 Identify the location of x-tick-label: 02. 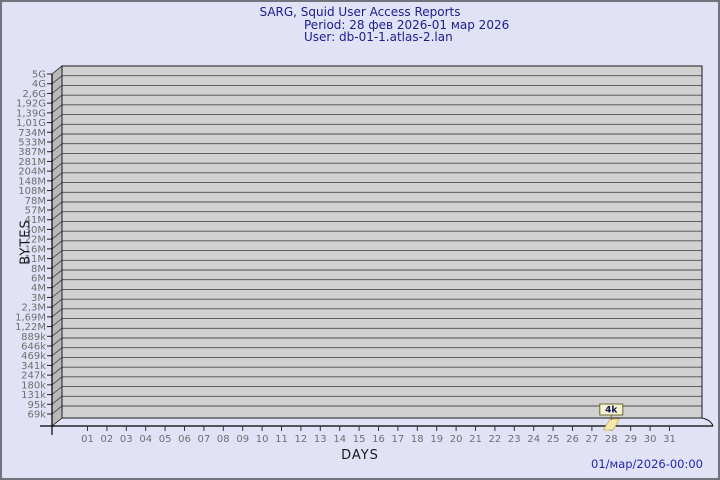
(107, 439).